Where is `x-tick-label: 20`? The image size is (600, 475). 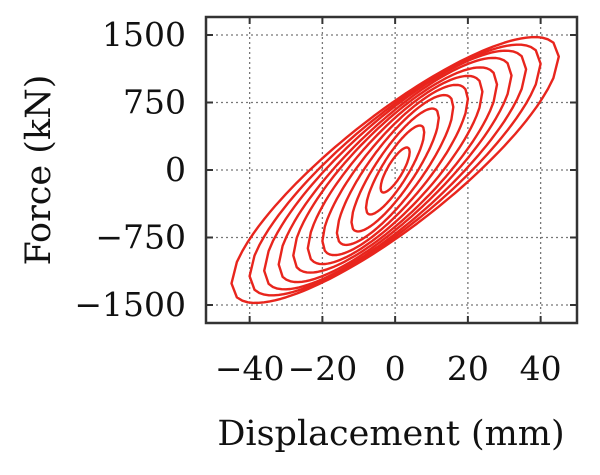
x-tick-label: 20 is located at coordinates (468, 368).